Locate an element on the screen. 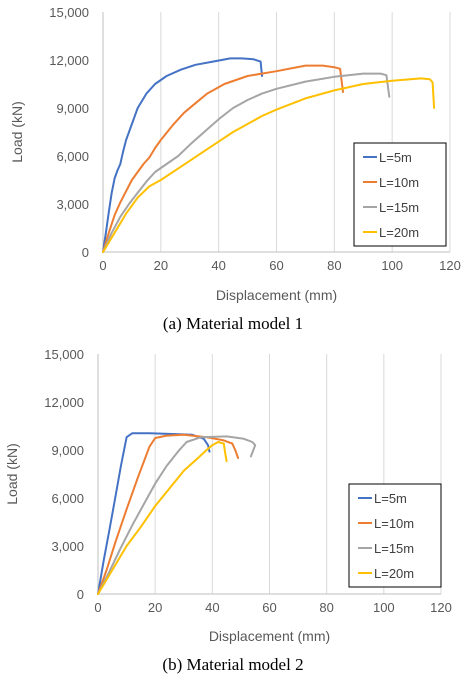  series-line-l20m is located at coordinates (162, 518).